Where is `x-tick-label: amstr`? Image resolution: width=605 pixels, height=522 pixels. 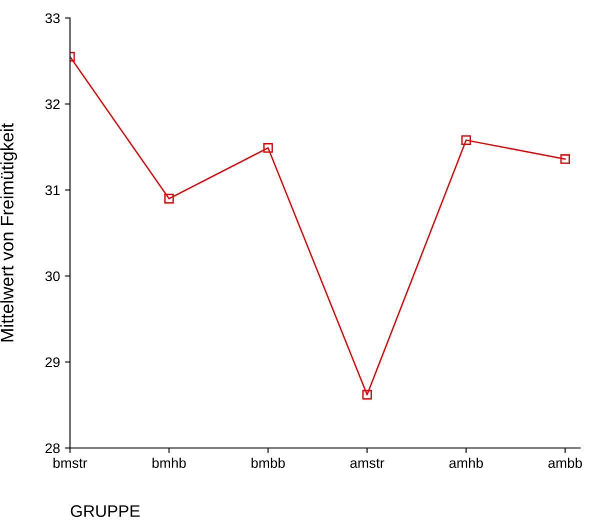 x-tick-label: amstr is located at coordinates (367, 463).